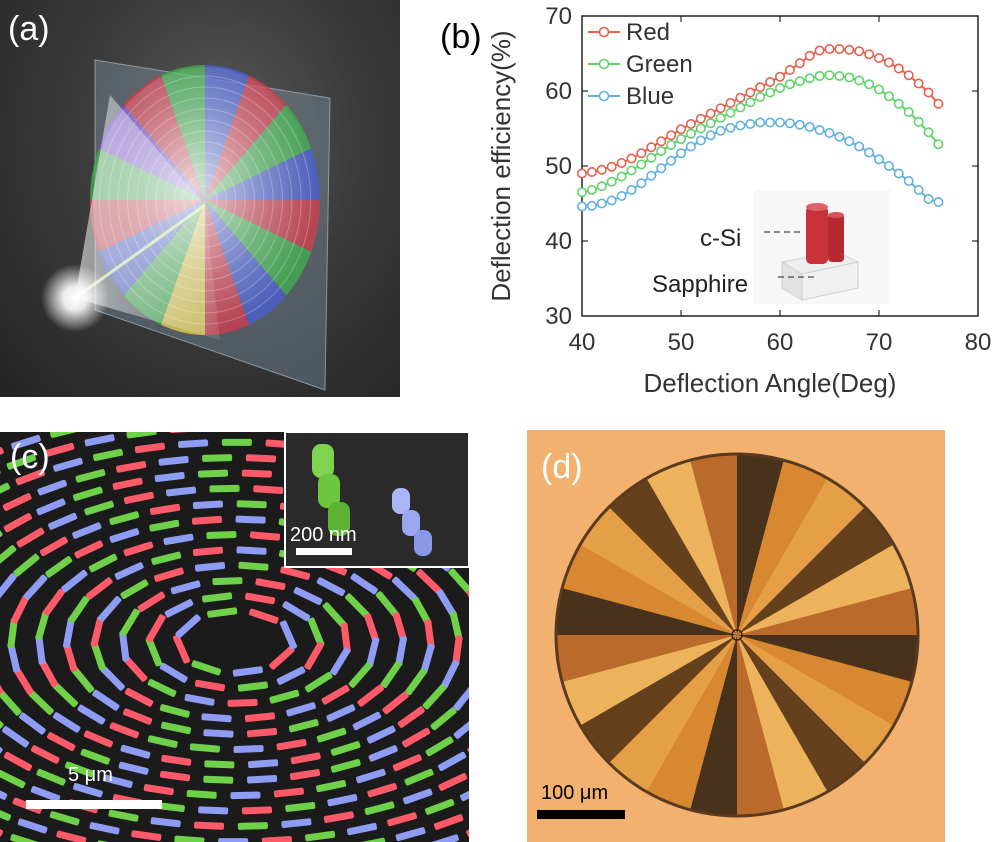 This screenshot has width=1000, height=842. Describe the element at coordinates (604, 32) in the screenshot. I see `legend-marker-red` at that location.